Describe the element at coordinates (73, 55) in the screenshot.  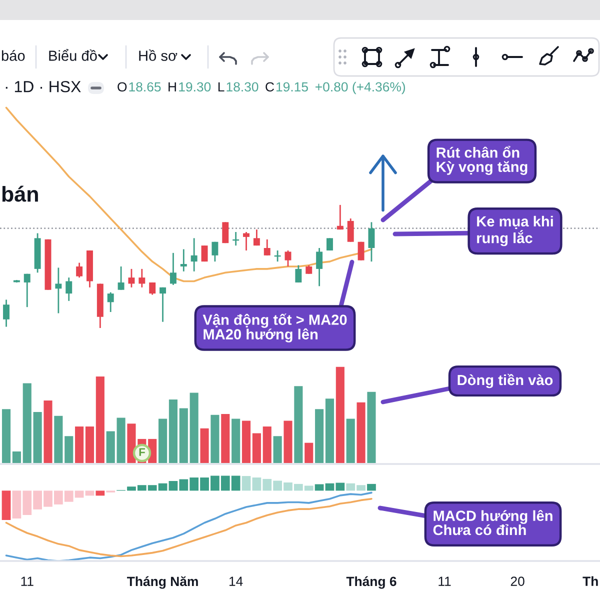
I see `text: Biểu đồ` at that location.